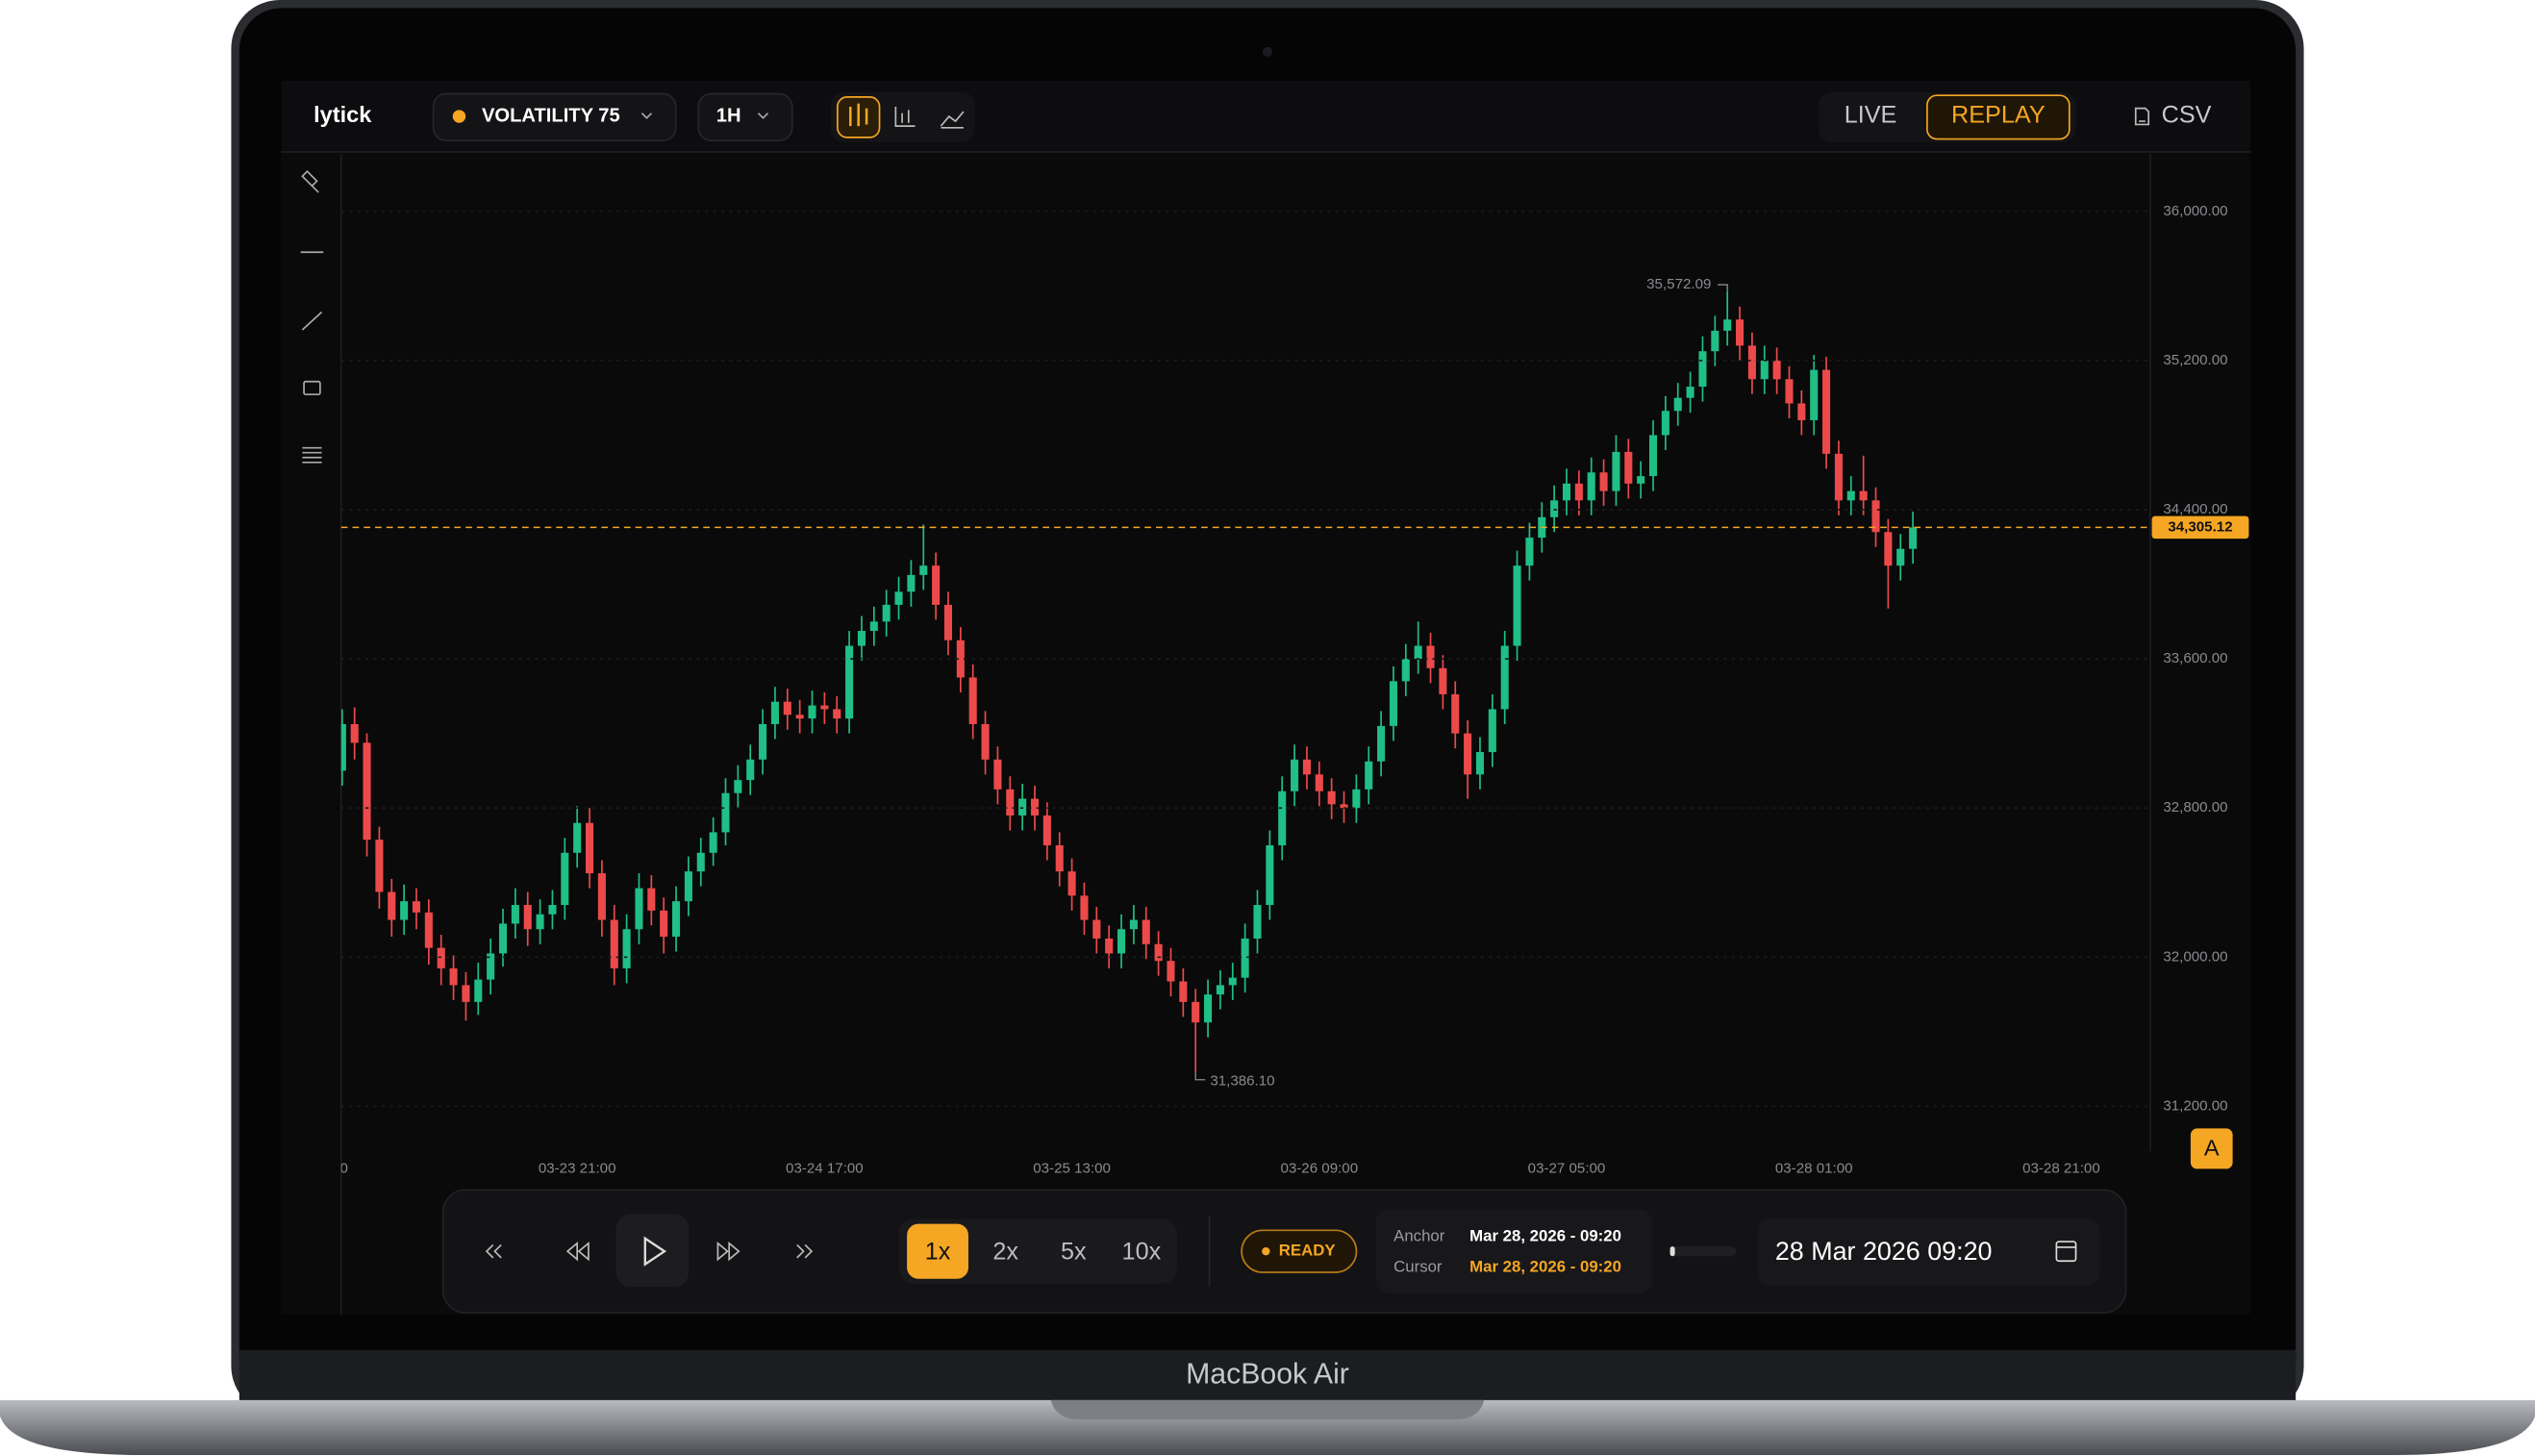 The image size is (2535, 1456). Describe the element at coordinates (2061, 1168) in the screenshot. I see `x-tick-label: 03-28 21:00` at that location.